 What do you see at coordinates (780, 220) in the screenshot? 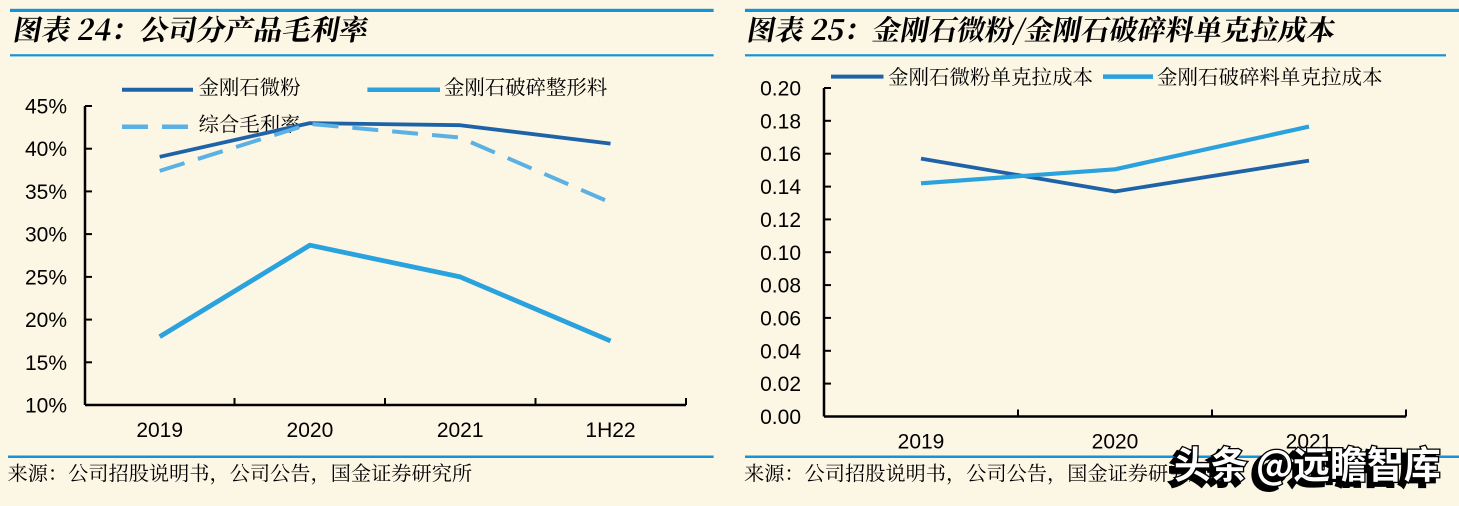
I see `svg-text: 0.12` at bounding box center [780, 220].